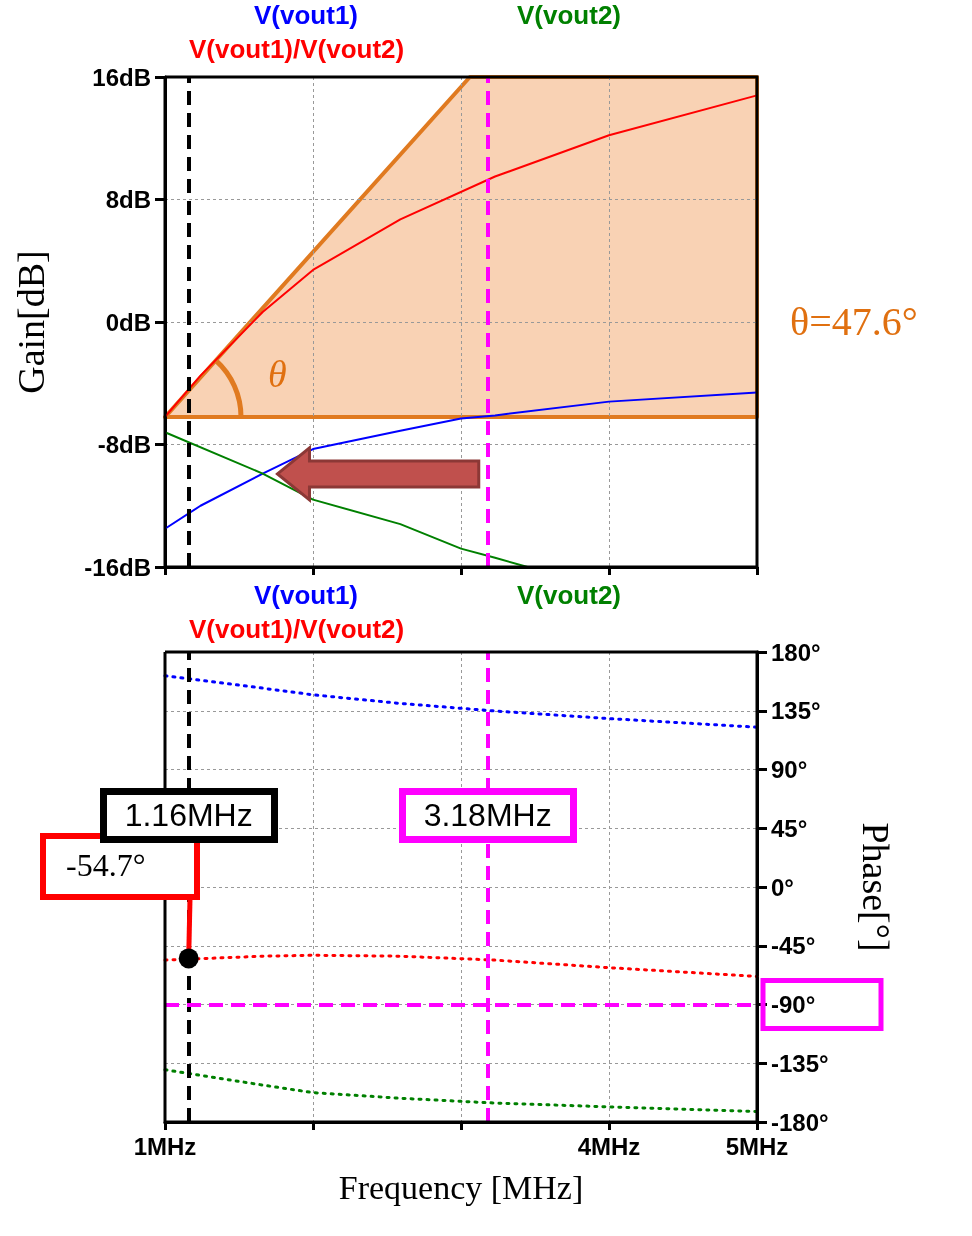 The width and height of the screenshot is (972, 1236). I want to click on x-tick-label: 1MHz, so click(165, 1146).